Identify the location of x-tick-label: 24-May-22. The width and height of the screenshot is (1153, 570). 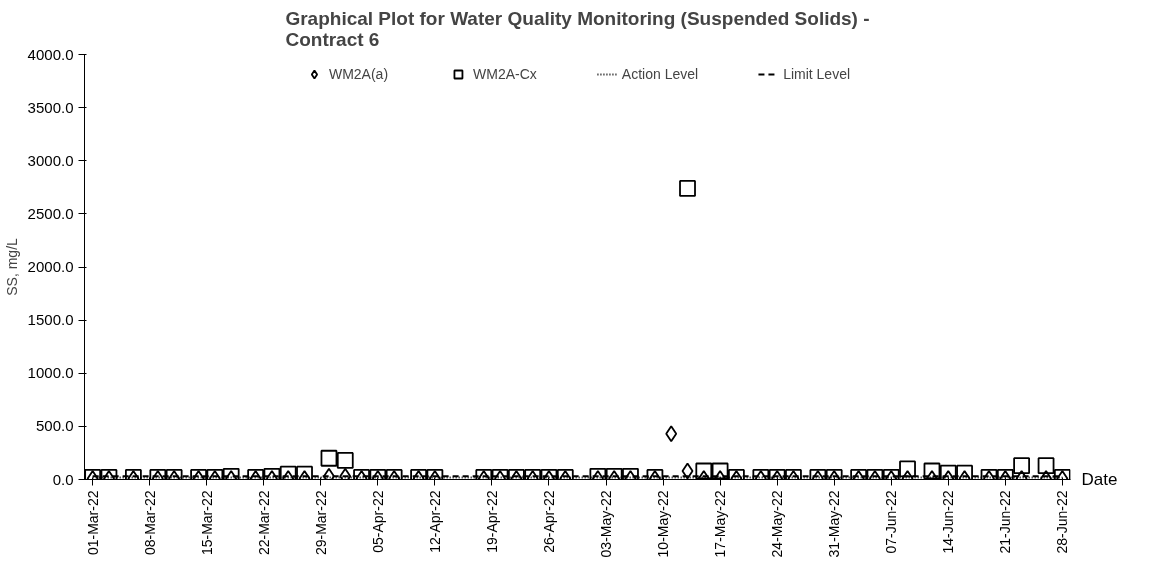
(777, 524).